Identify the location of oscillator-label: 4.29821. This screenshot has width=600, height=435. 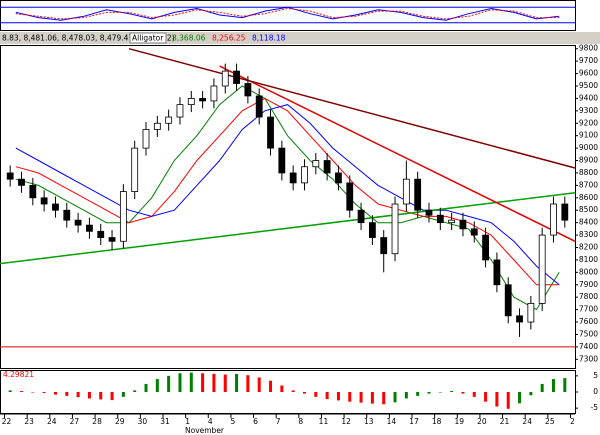
(18, 374).